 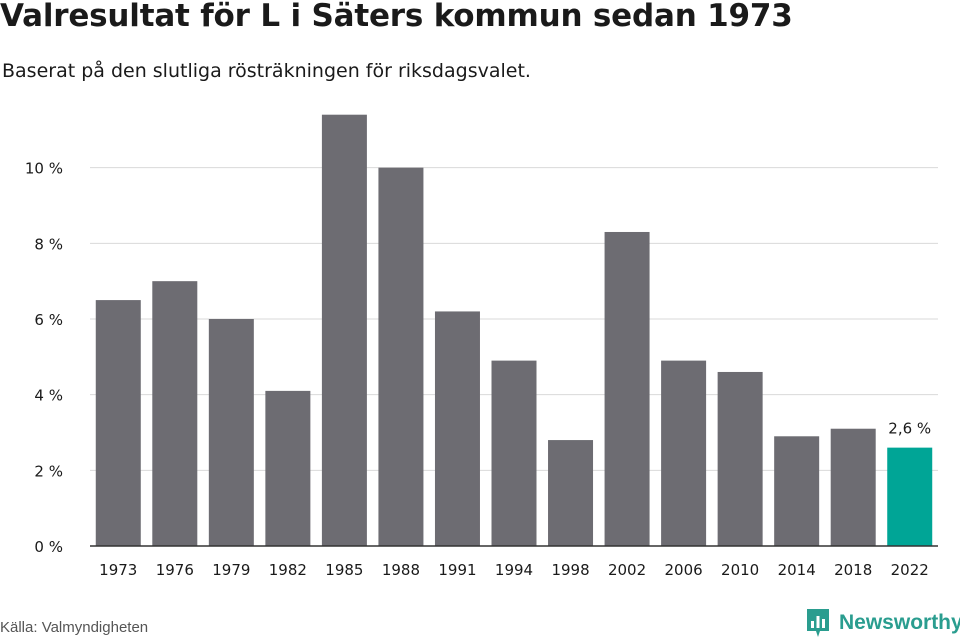 What do you see at coordinates (48, 244) in the screenshot?
I see `y-tick-label: 8 %` at bounding box center [48, 244].